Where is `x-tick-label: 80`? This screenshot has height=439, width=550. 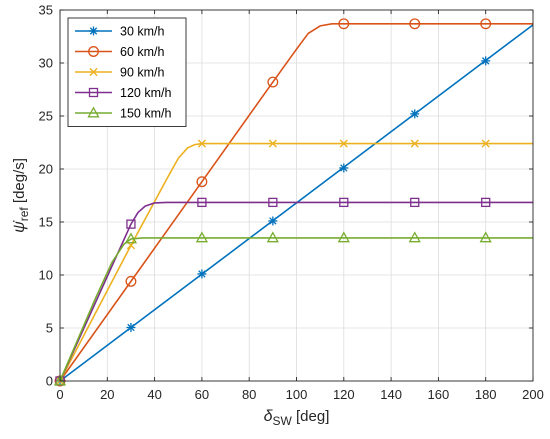 x-tick-label: 80 is located at coordinates (249, 394).